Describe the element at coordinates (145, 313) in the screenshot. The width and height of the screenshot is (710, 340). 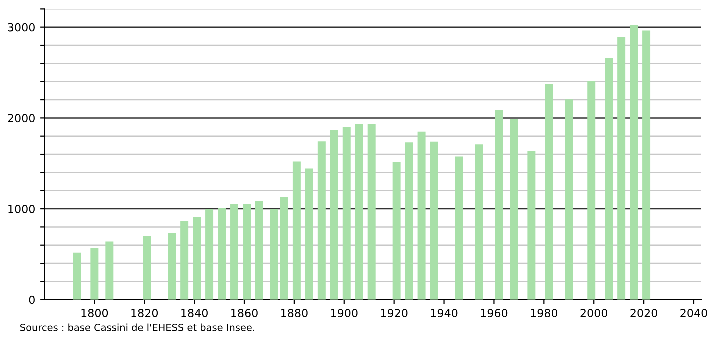
I see `x-tick-label: 1820` at that location.